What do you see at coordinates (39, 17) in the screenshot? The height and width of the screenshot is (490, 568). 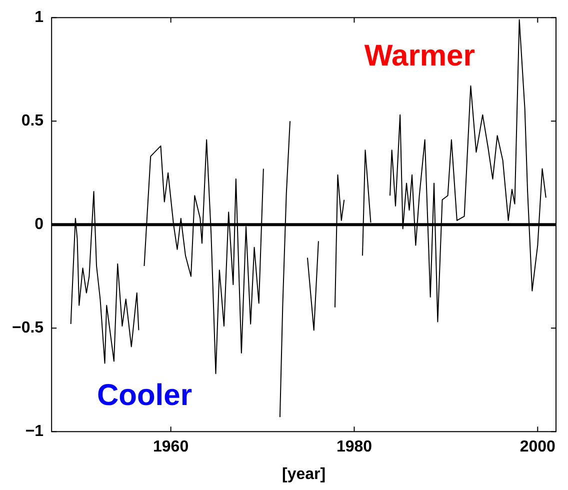 I see `y-tick-label: 1` at bounding box center [39, 17].